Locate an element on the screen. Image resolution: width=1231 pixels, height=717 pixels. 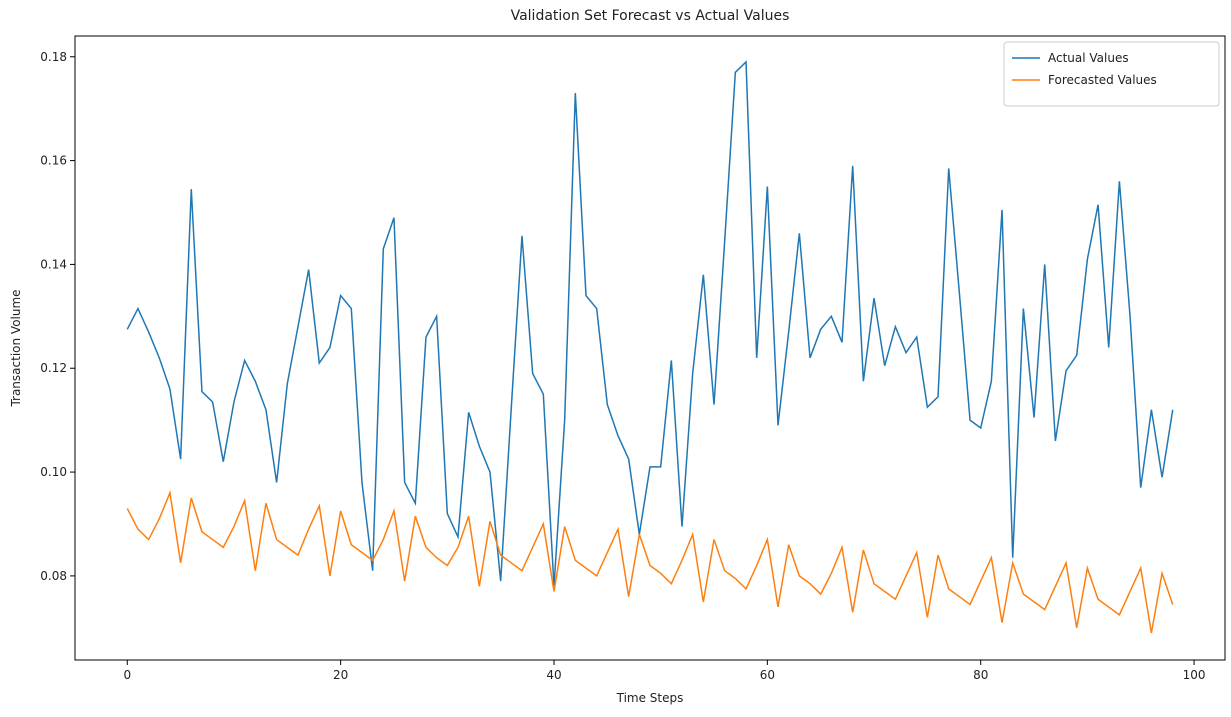
y-tick-label: 0.18 is located at coordinates (53, 57).